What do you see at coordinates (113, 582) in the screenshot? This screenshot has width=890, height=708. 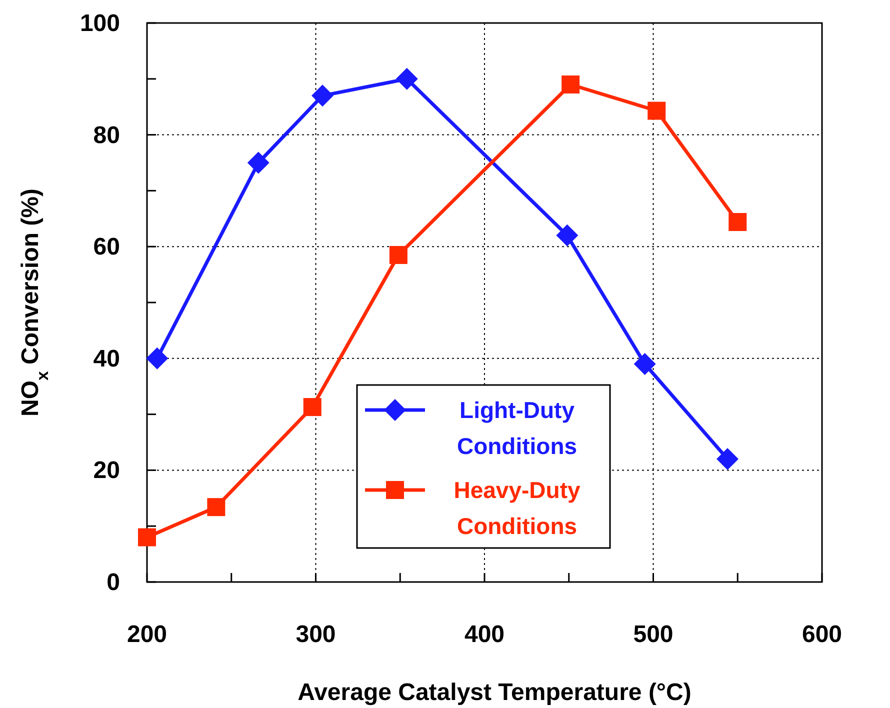 I see `y-tick-label: 0` at bounding box center [113, 582].